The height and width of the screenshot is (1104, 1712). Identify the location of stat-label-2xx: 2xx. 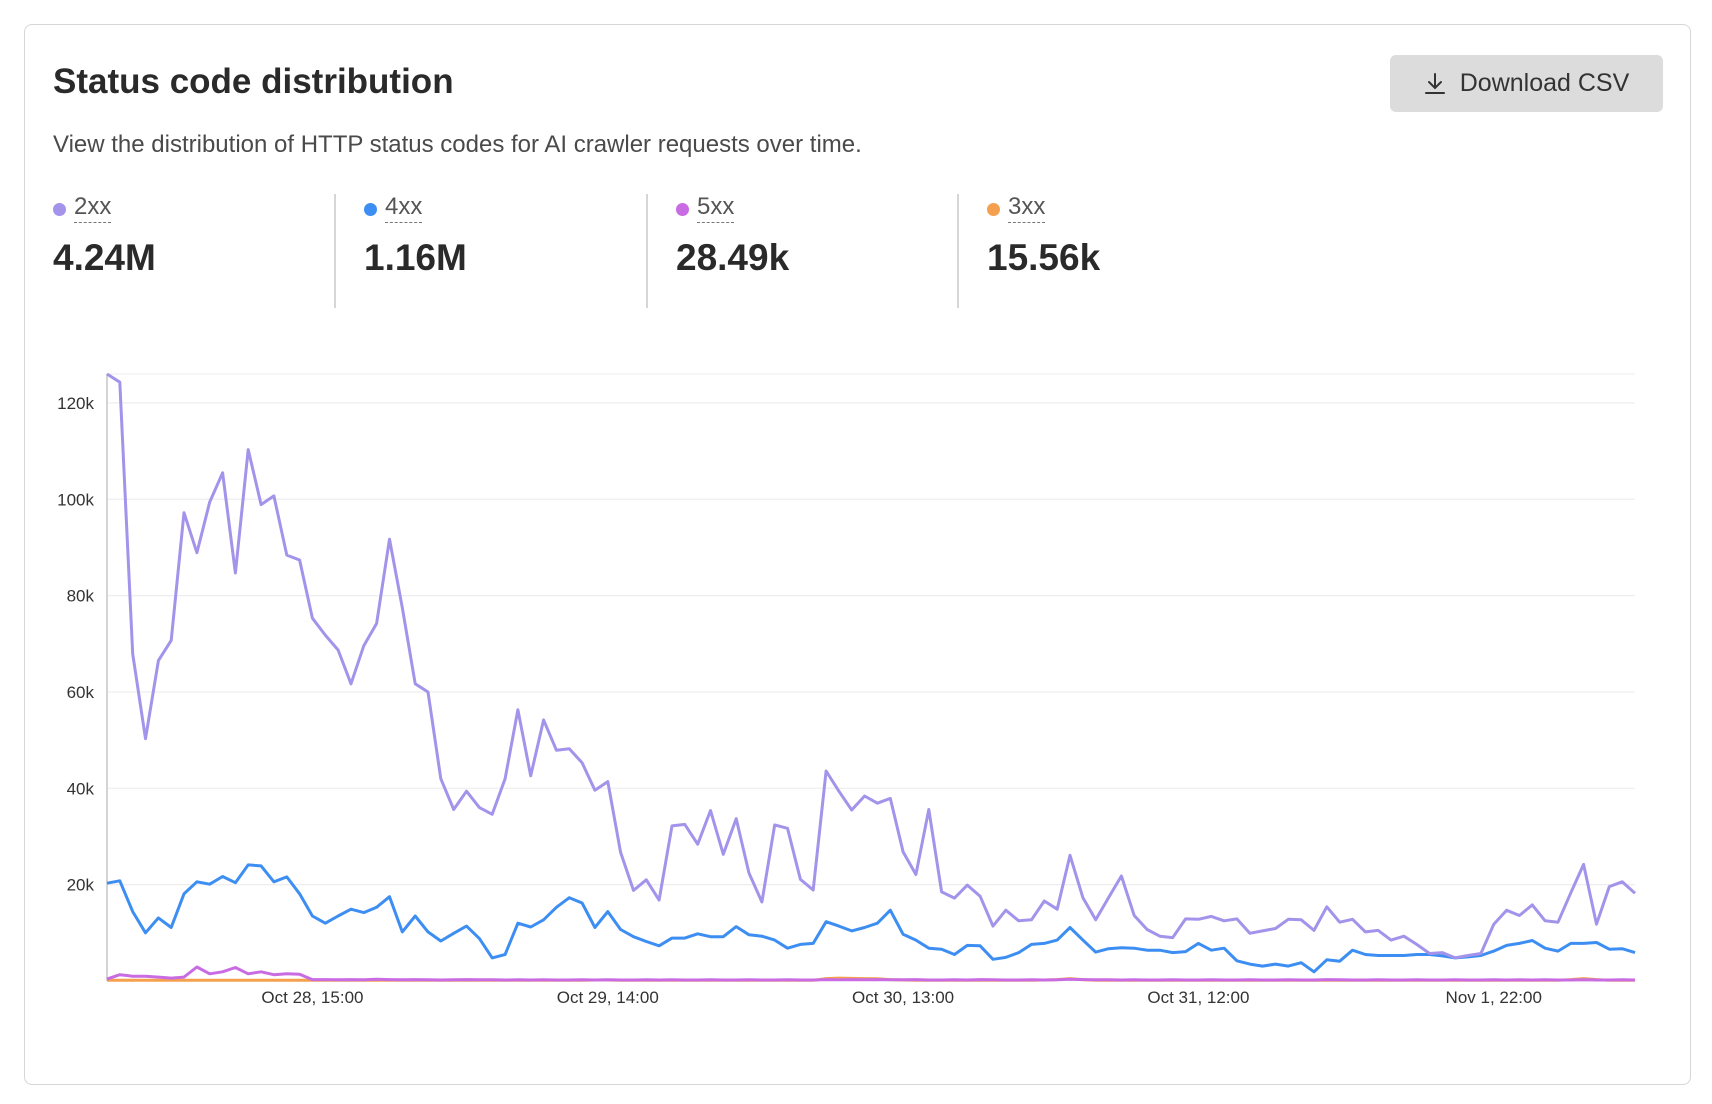
(93, 209).